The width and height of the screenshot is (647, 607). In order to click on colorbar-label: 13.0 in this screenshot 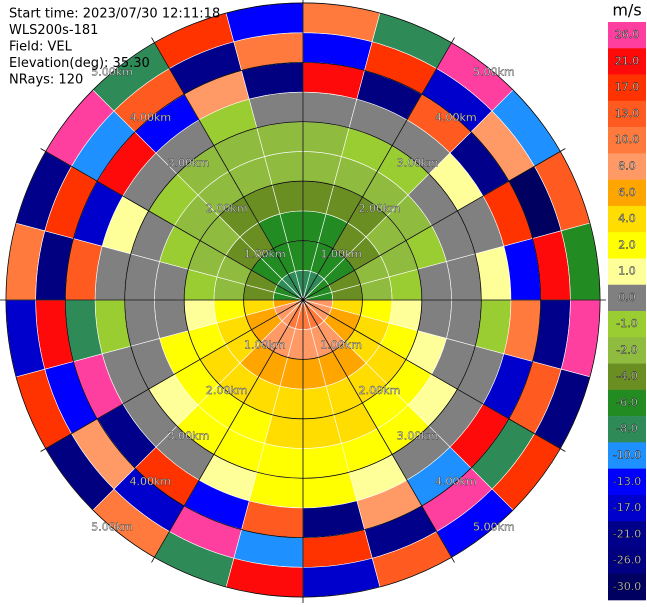, I will do `click(627, 113)`.